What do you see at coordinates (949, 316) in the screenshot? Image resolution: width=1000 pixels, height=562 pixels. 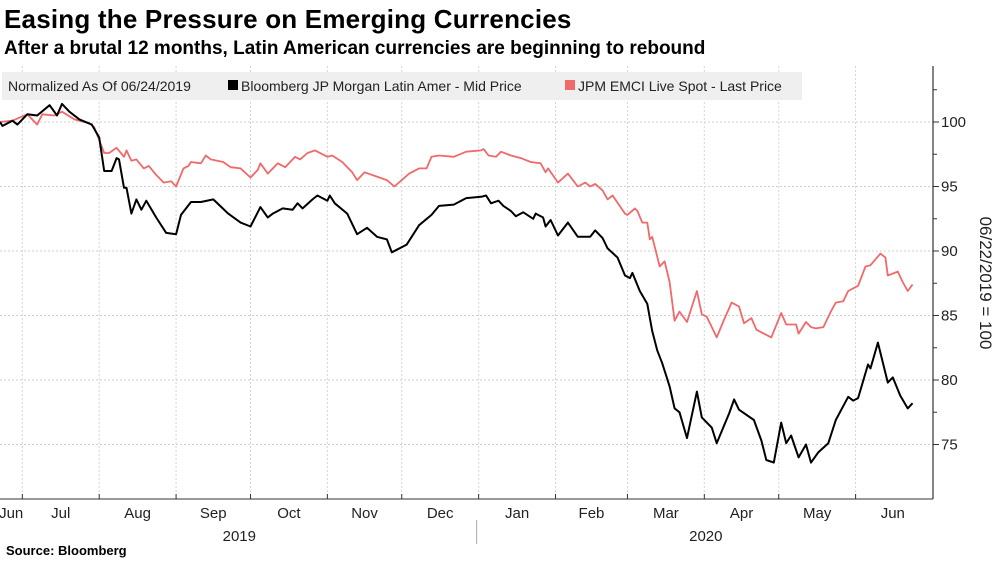 I see `y-tick-label: 85` at bounding box center [949, 316].